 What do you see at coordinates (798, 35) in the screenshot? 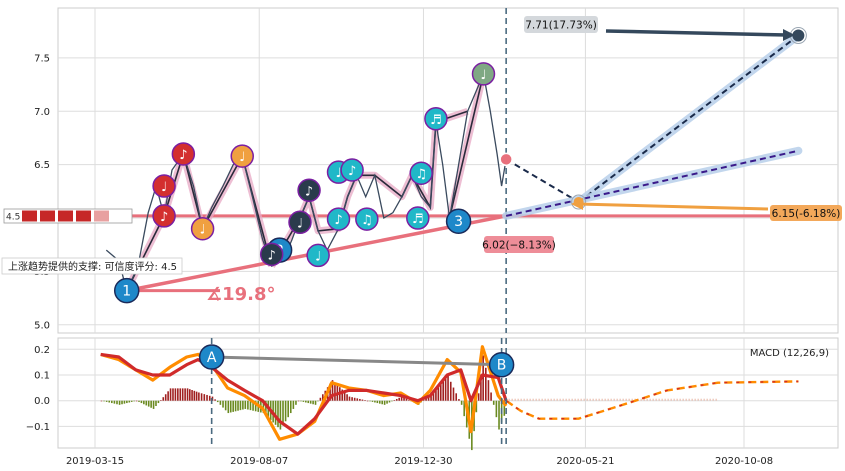
I see `target-point` at bounding box center [798, 35].